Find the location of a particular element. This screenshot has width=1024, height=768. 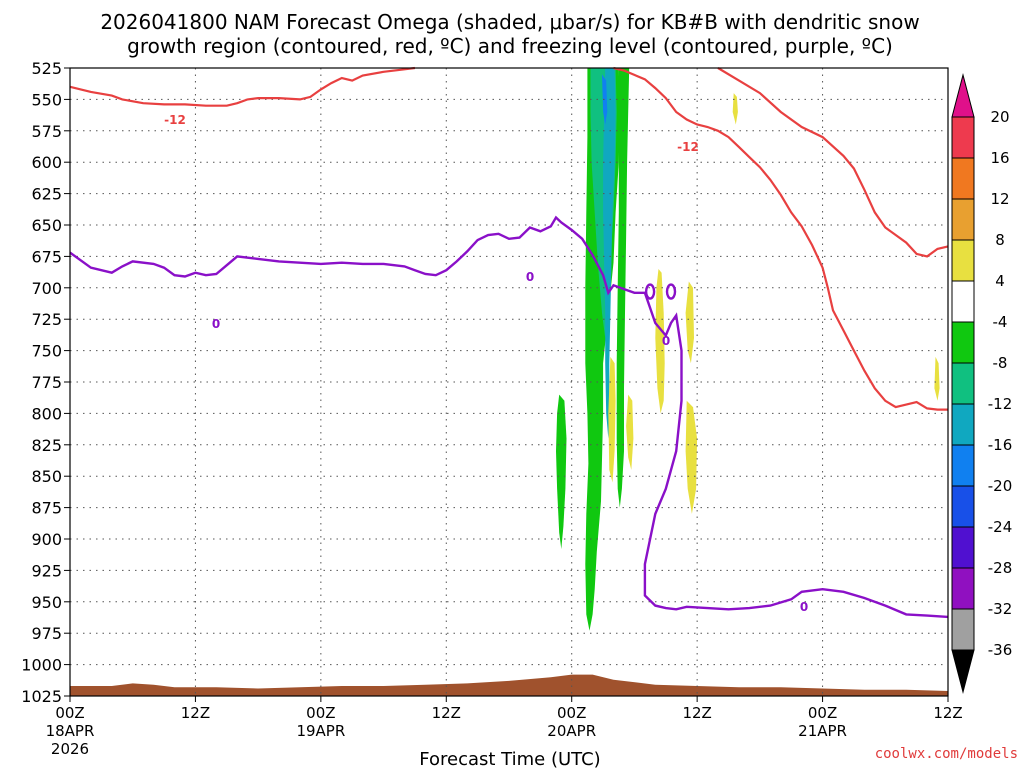

y-tick-label-625: 625 is located at coordinates (46, 194).